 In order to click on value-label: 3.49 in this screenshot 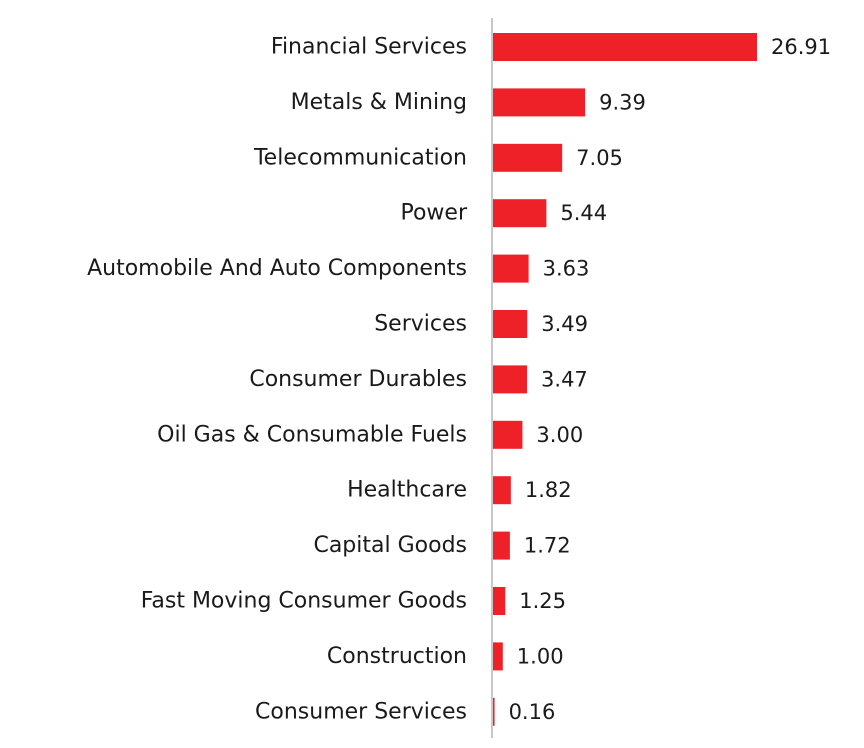, I will do `click(564, 324)`.